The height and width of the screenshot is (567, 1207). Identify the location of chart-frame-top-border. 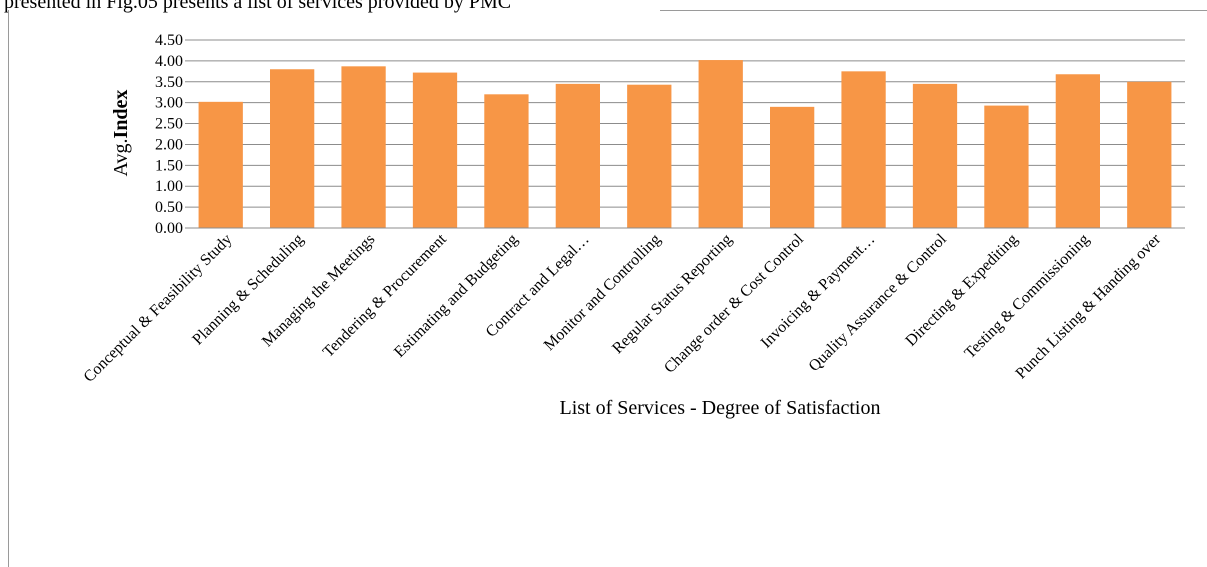
(933, 10).